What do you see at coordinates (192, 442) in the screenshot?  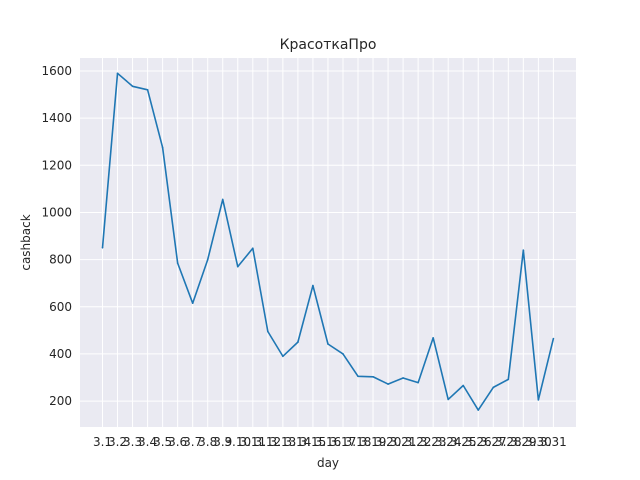 I see `x-tick-label: 3.7` at bounding box center [192, 442].